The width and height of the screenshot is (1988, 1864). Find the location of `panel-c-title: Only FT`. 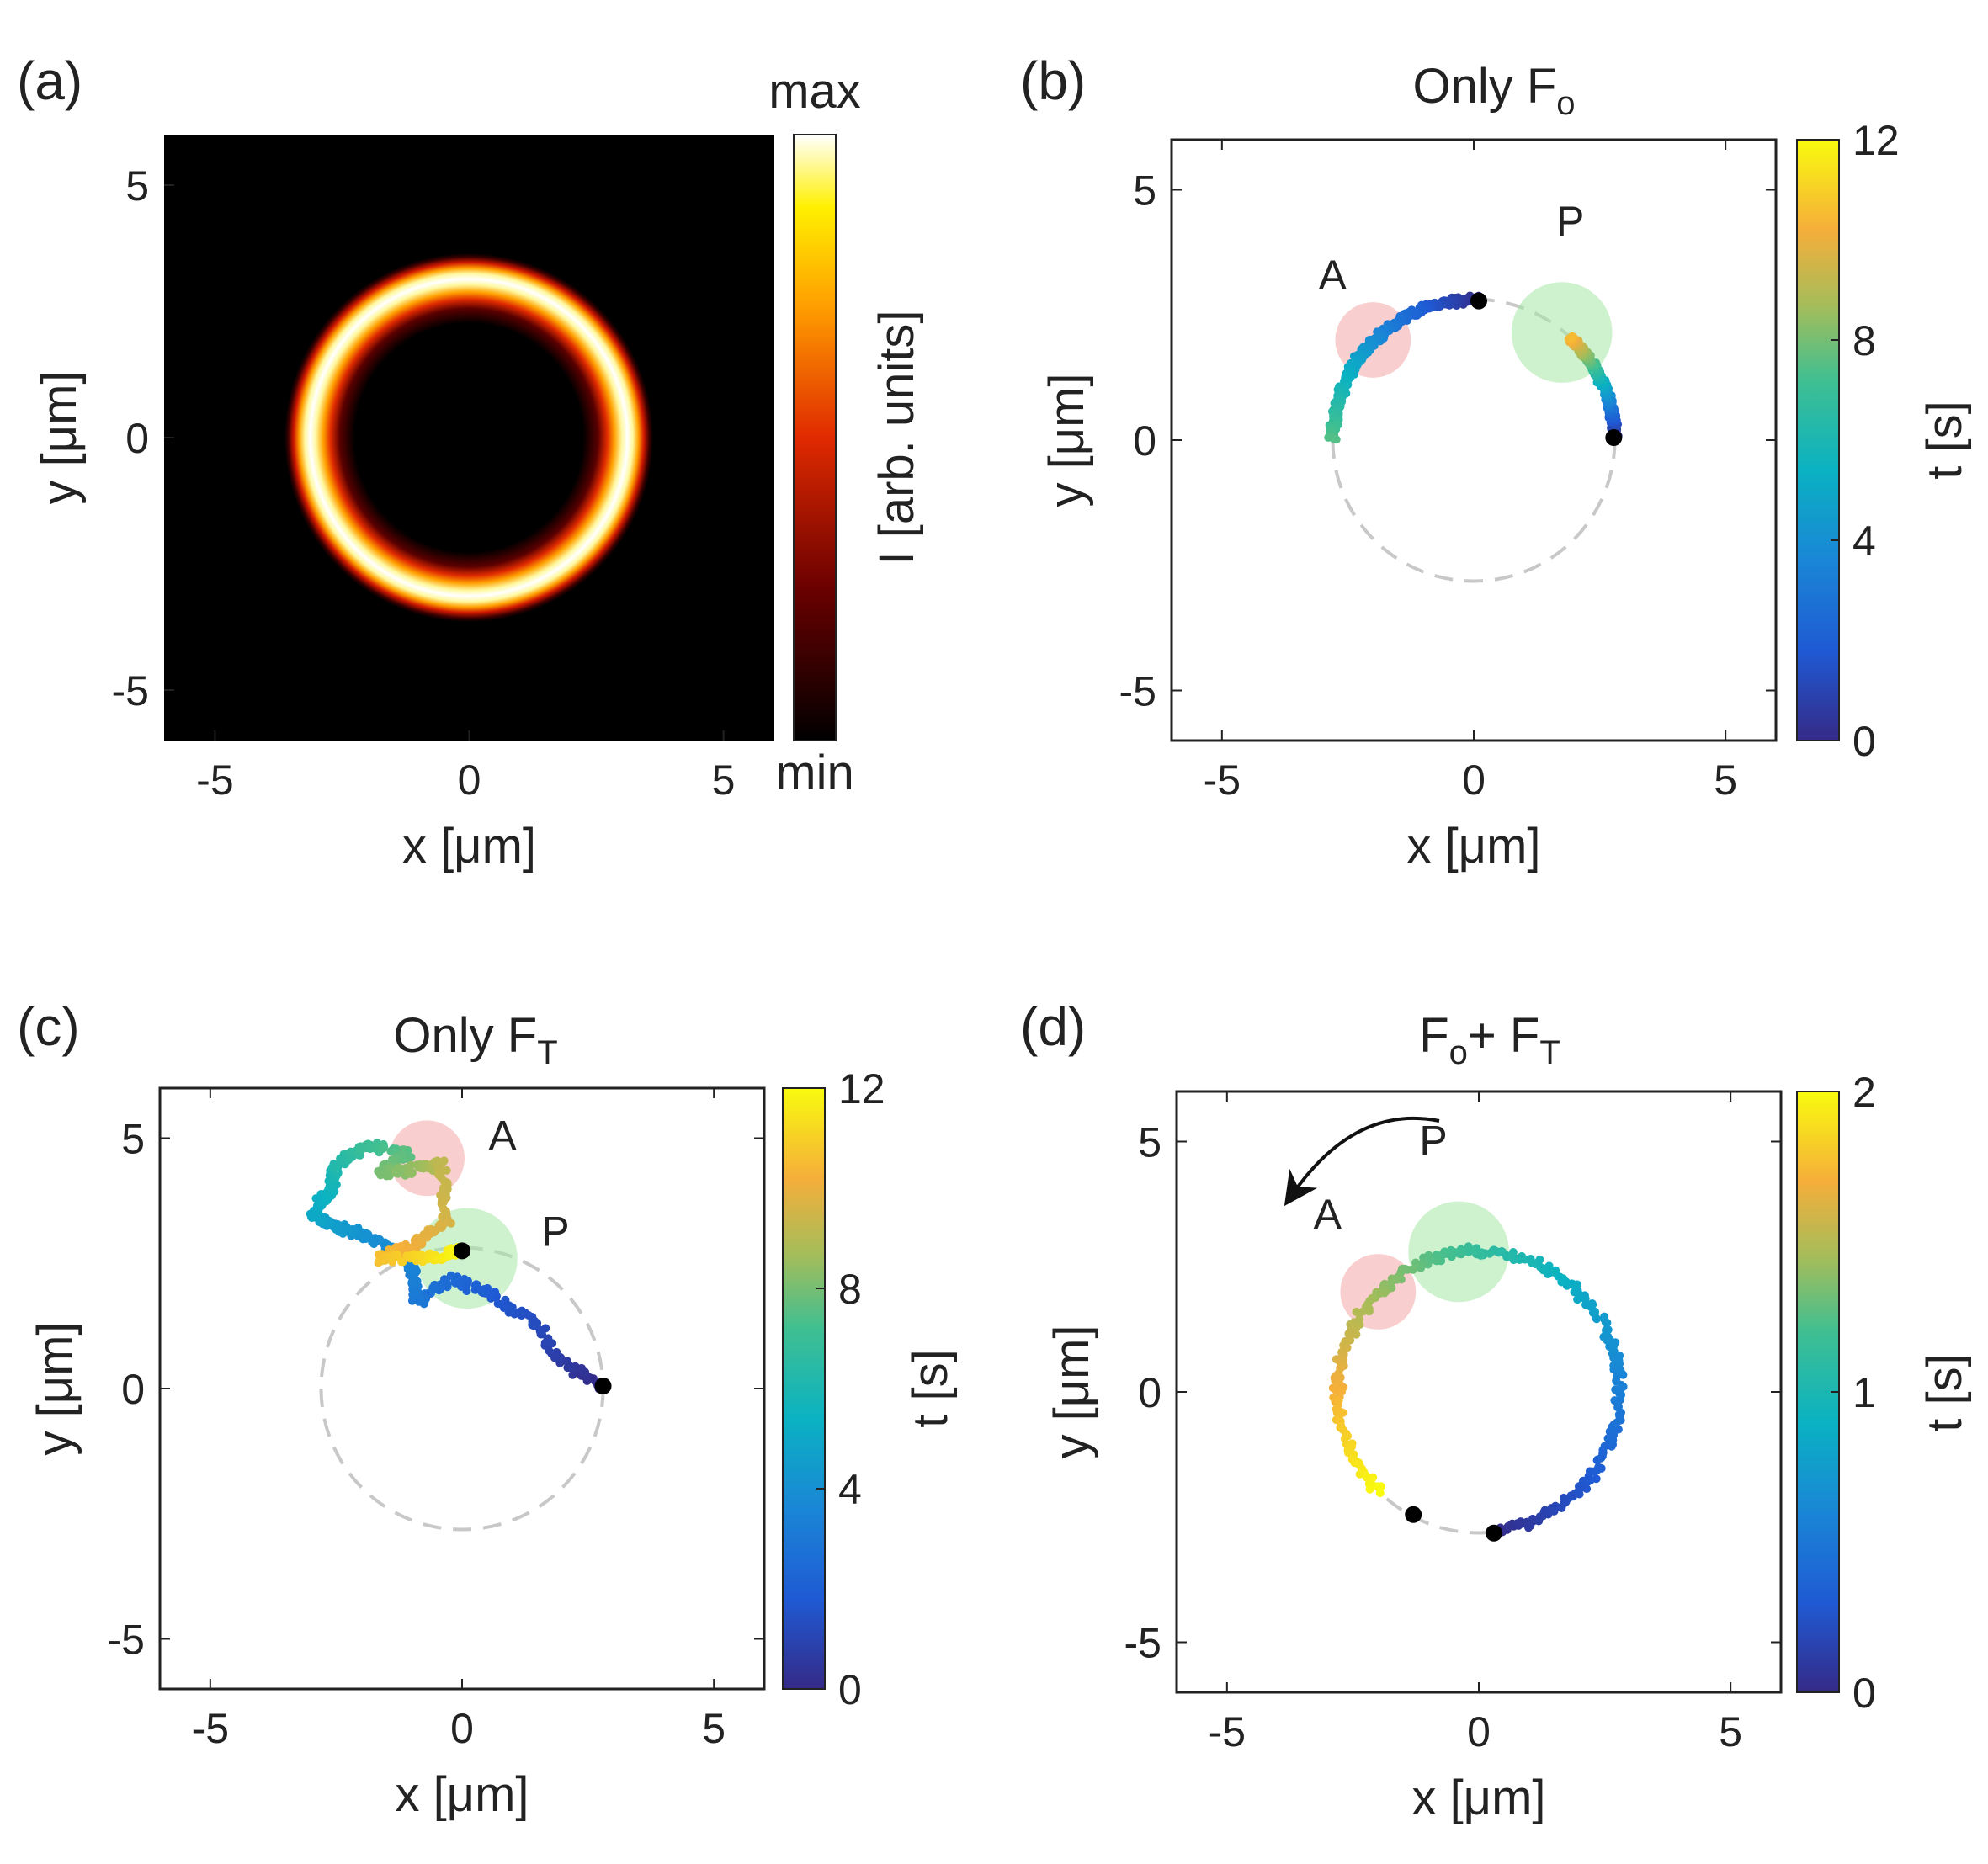

panel-c-title: Only FT is located at coordinates (475, 1039).